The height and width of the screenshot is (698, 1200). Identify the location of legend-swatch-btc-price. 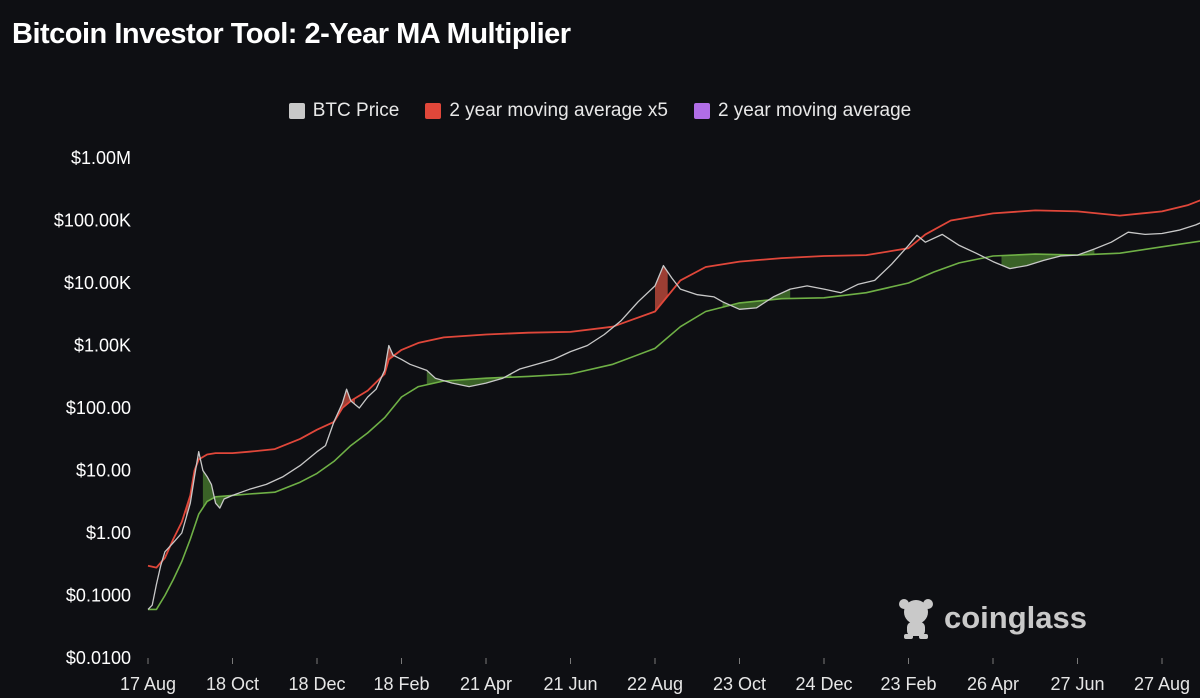
(296, 111).